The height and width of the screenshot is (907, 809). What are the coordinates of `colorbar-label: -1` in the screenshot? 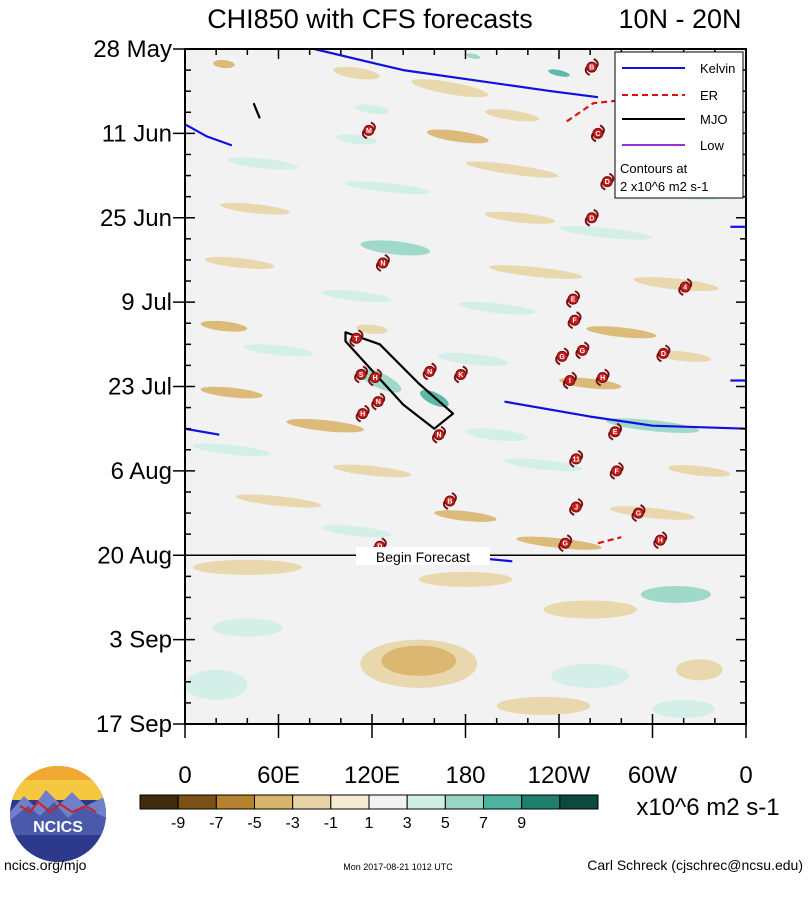 It's located at (331, 823).